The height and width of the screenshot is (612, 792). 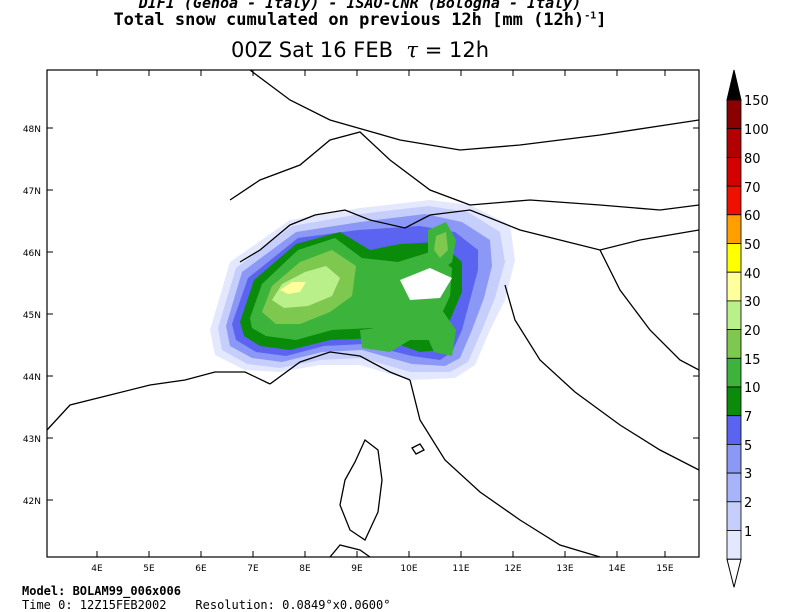 What do you see at coordinates (253, 569) in the screenshot?
I see `lon-tick-label: 7E` at bounding box center [253, 569].